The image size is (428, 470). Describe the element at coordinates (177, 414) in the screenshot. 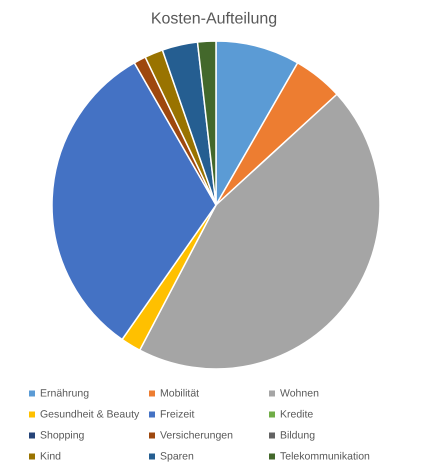

I see `legend-label: Freizeit` at that location.